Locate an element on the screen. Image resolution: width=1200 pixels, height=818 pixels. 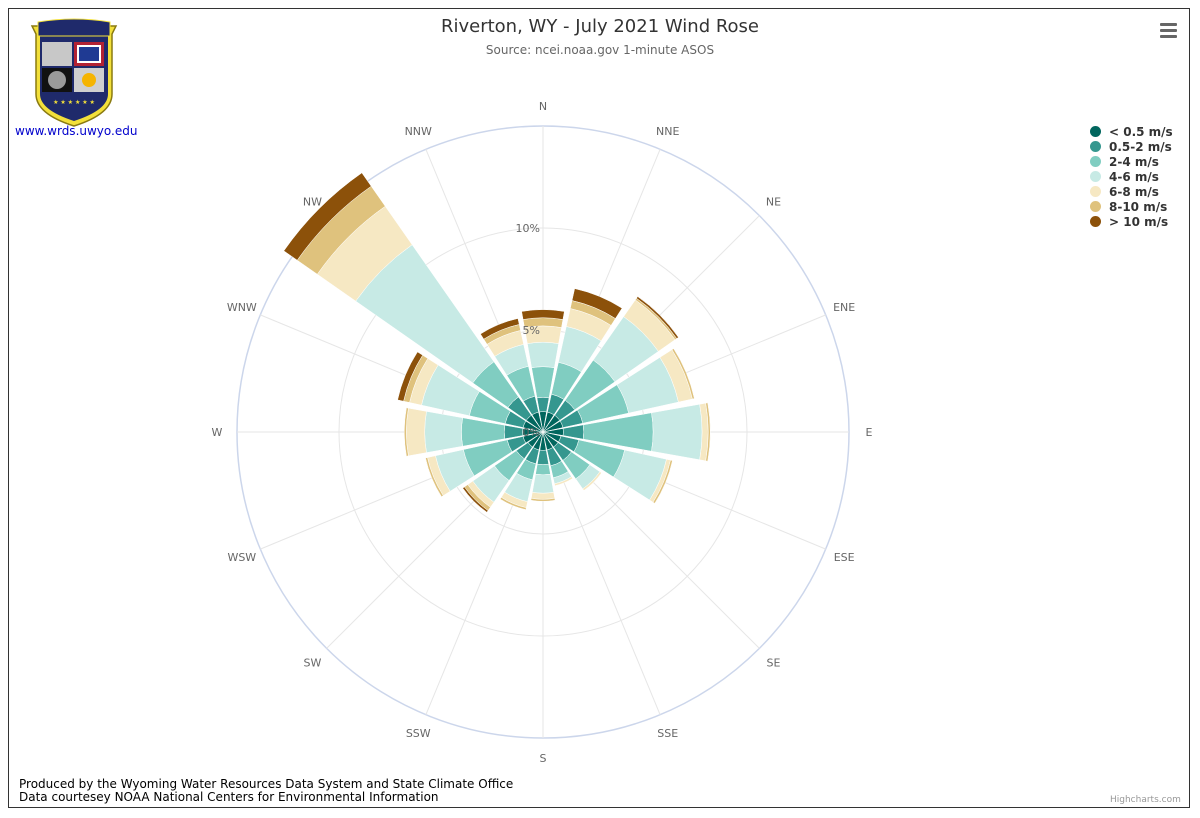
direction-label-w: W is located at coordinates (217, 432).